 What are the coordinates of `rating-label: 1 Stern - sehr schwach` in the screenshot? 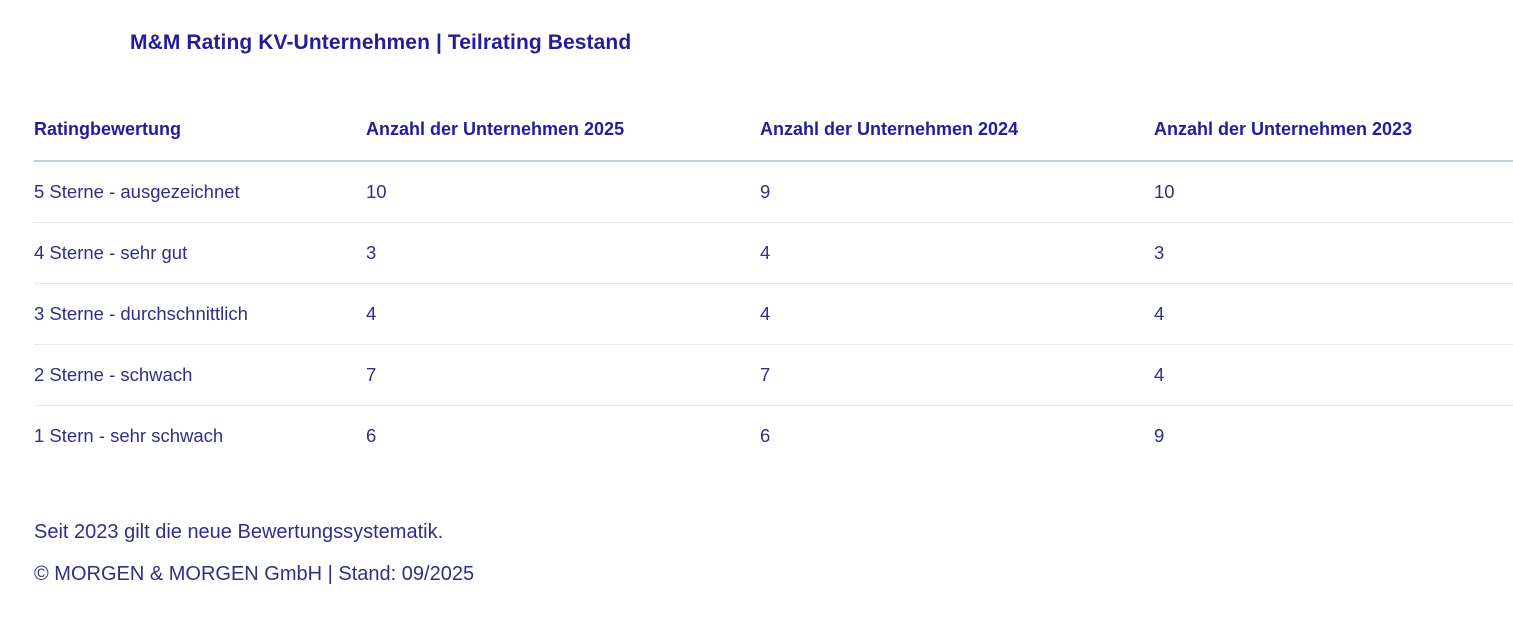 It's located at (129, 435).